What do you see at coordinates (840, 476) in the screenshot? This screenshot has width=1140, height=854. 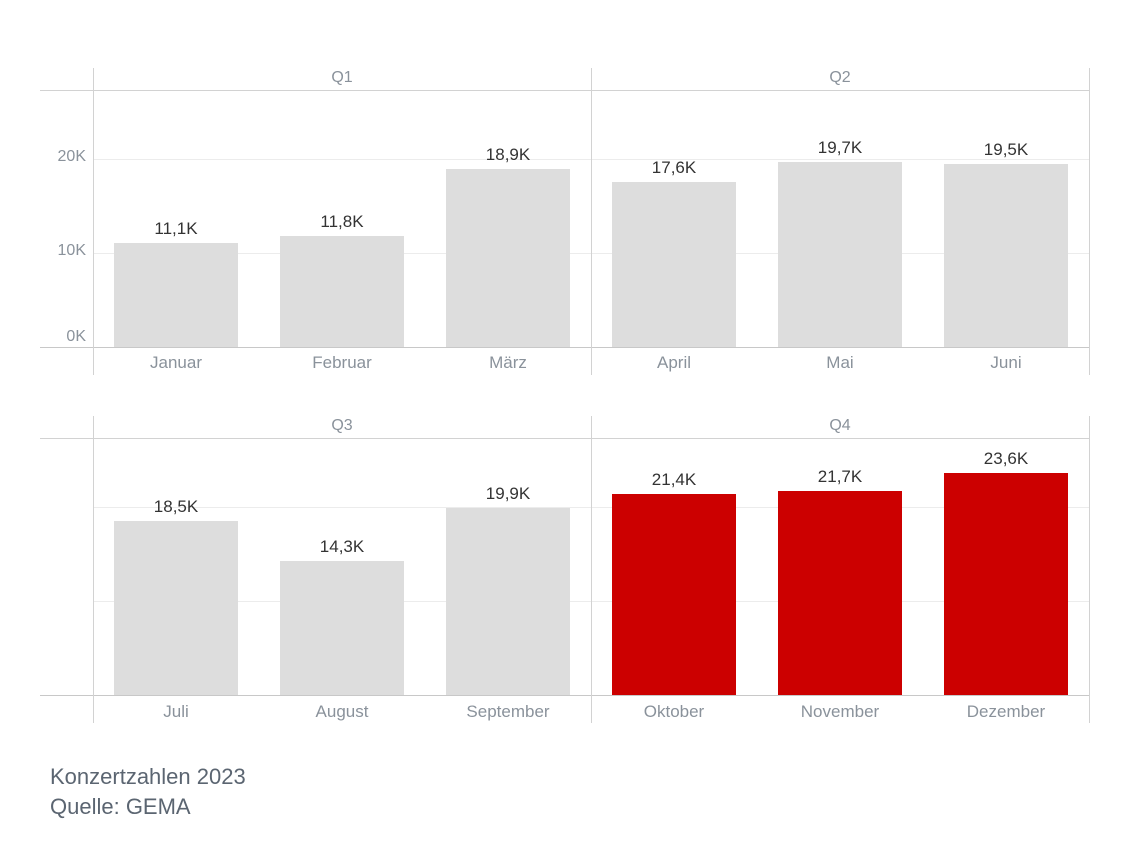 I see `bar-value-label-november: 21,7K` at bounding box center [840, 476].